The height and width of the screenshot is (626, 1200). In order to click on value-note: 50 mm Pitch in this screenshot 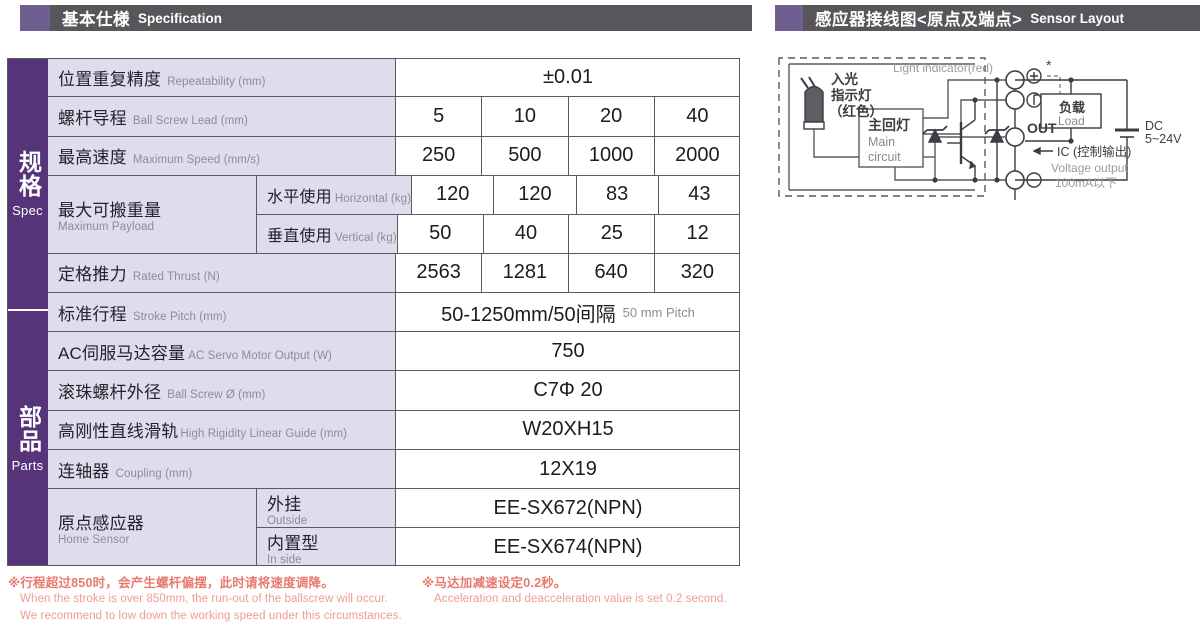, I will do `click(658, 312)`.